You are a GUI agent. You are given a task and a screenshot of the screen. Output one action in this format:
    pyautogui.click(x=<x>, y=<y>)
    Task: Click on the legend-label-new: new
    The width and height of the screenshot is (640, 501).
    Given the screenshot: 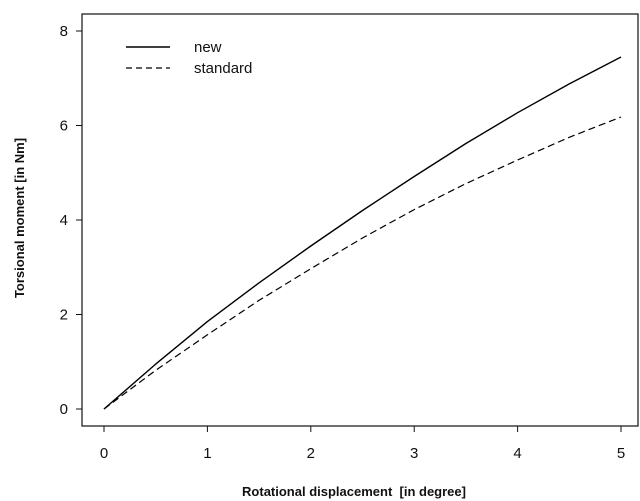 What is the action you would take?
    pyautogui.click(x=208, y=47)
    